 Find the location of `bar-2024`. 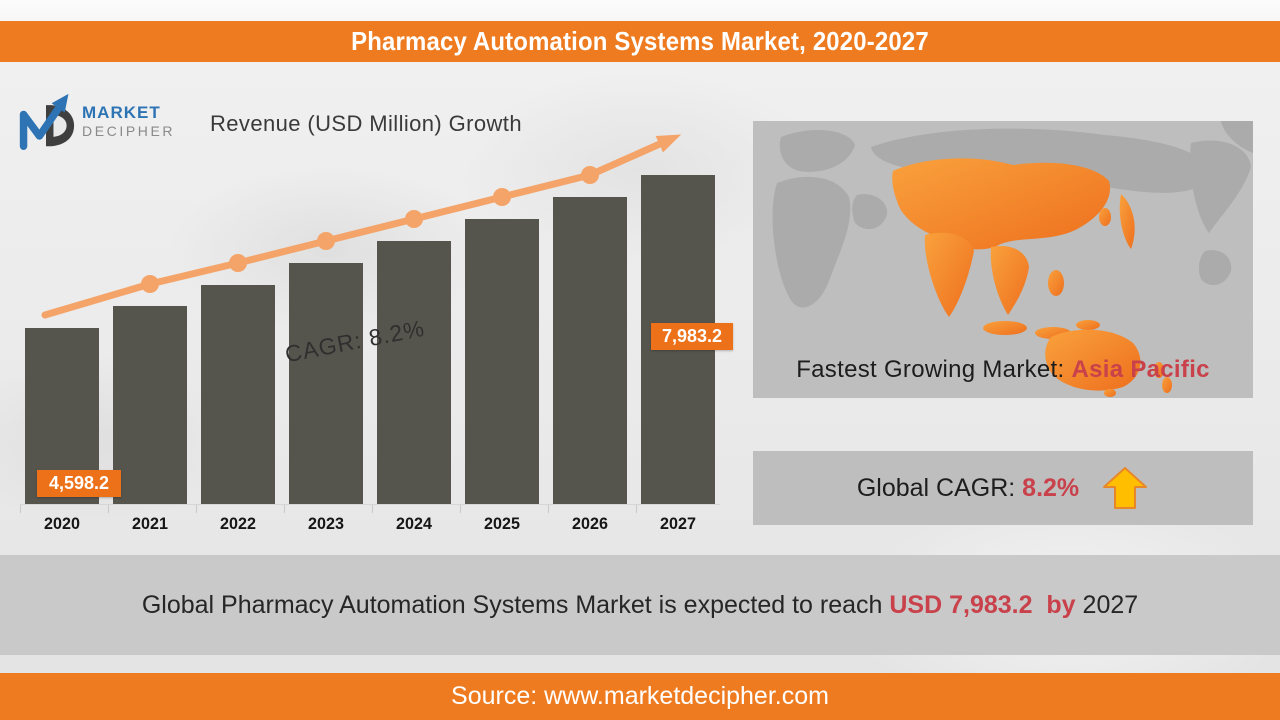

bar-2024 is located at coordinates (414, 373).